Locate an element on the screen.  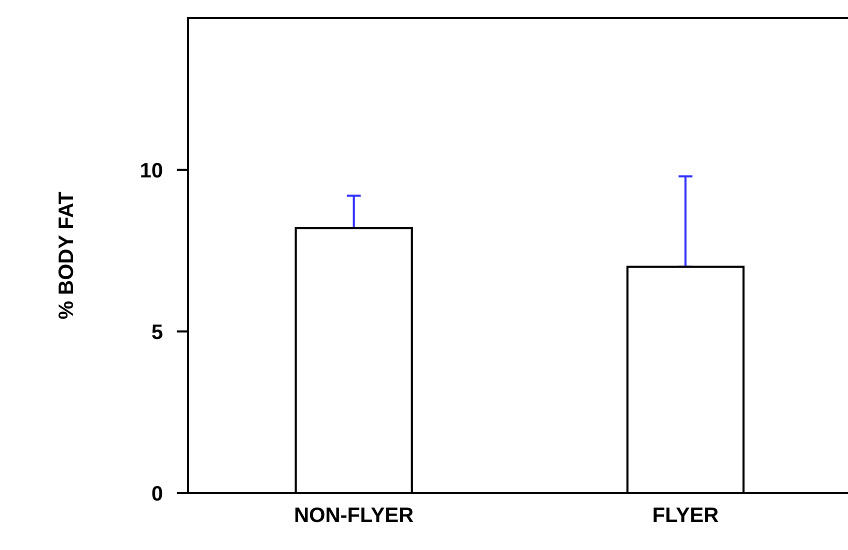
y-tick-label: 0 is located at coordinates (157, 493).